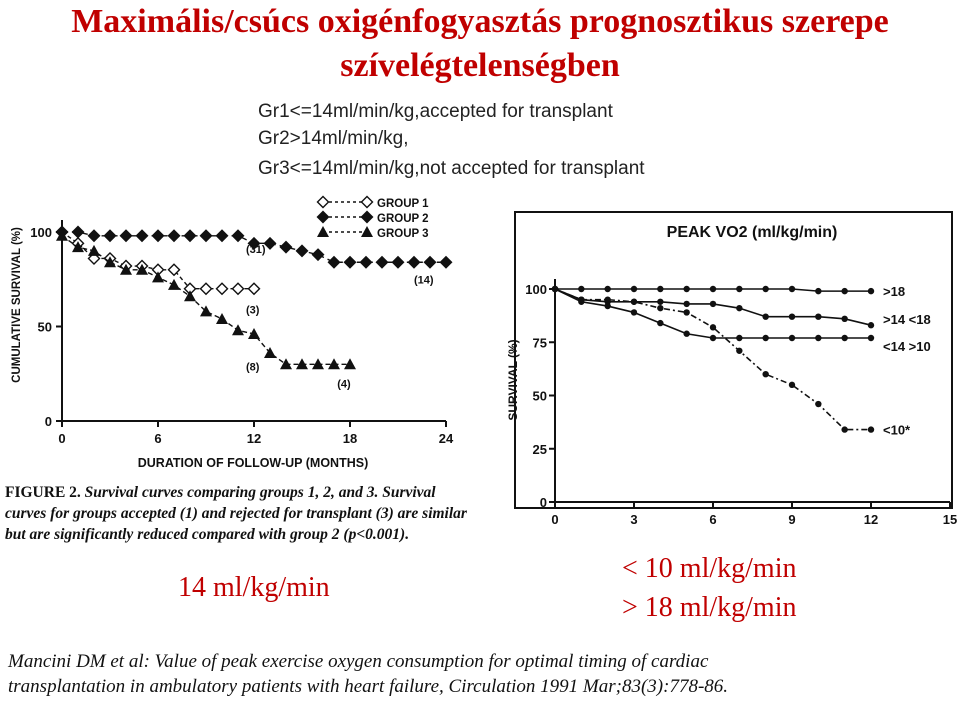 This screenshot has height=702, width=960. Describe the element at coordinates (253, 463) in the screenshot. I see `x-axis-label: DURATION OF FOLLOW-UP (MONTHS)` at that location.